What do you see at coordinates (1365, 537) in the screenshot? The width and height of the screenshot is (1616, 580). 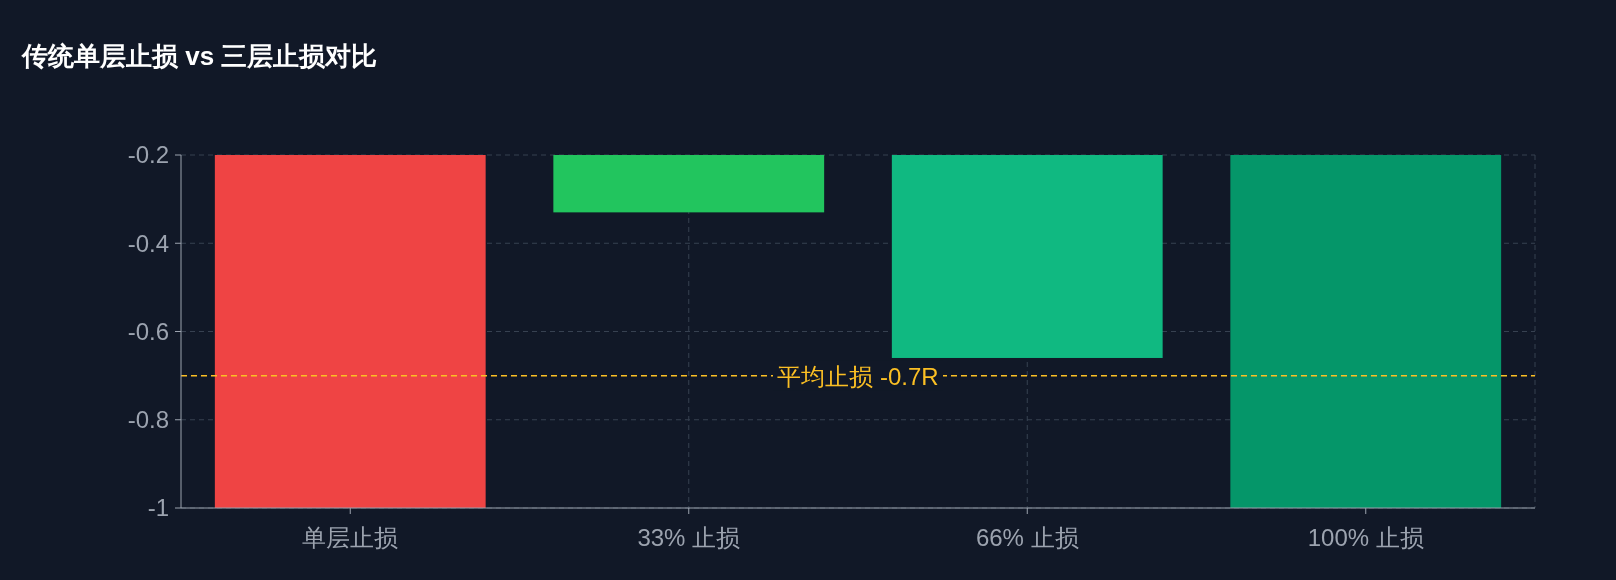 I see `x-tick-label: 100% 止损` at bounding box center [1365, 537].